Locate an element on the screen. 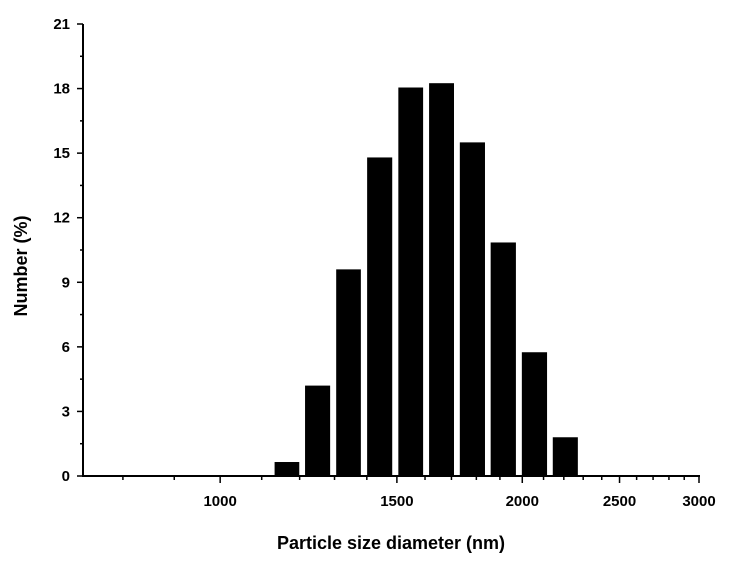 This screenshot has width=732, height=565. x-tick-label: 2000 is located at coordinates (522, 501).